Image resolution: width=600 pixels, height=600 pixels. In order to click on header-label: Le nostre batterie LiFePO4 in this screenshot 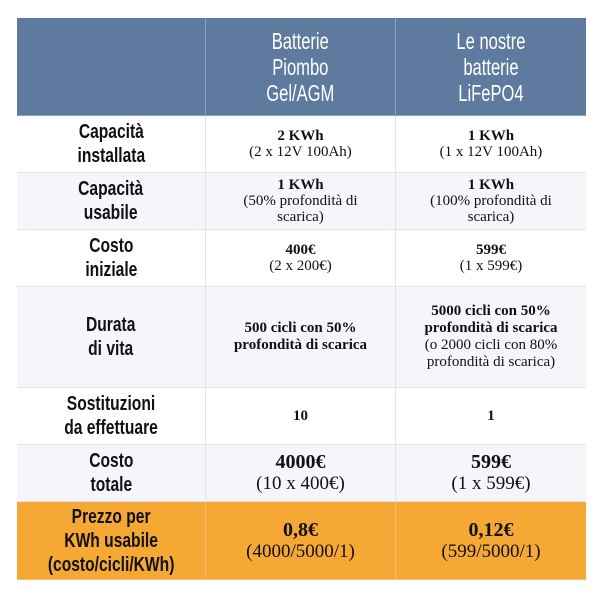, I will do `click(491, 66)`.